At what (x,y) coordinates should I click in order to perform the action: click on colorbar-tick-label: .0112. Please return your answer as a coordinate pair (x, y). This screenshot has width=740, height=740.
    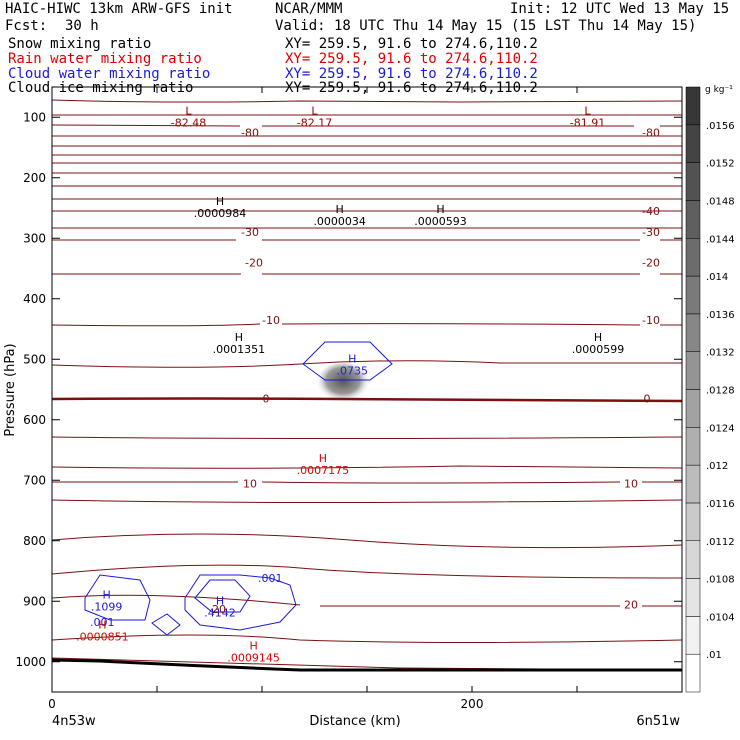
    Looking at the image, I should click on (720, 542).